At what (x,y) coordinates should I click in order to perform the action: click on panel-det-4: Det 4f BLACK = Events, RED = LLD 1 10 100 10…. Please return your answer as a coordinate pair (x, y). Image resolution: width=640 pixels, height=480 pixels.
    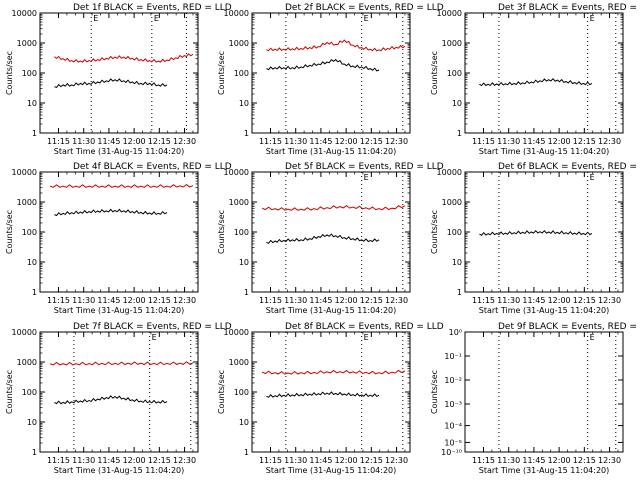
    Looking at the image, I should click on (118, 238).